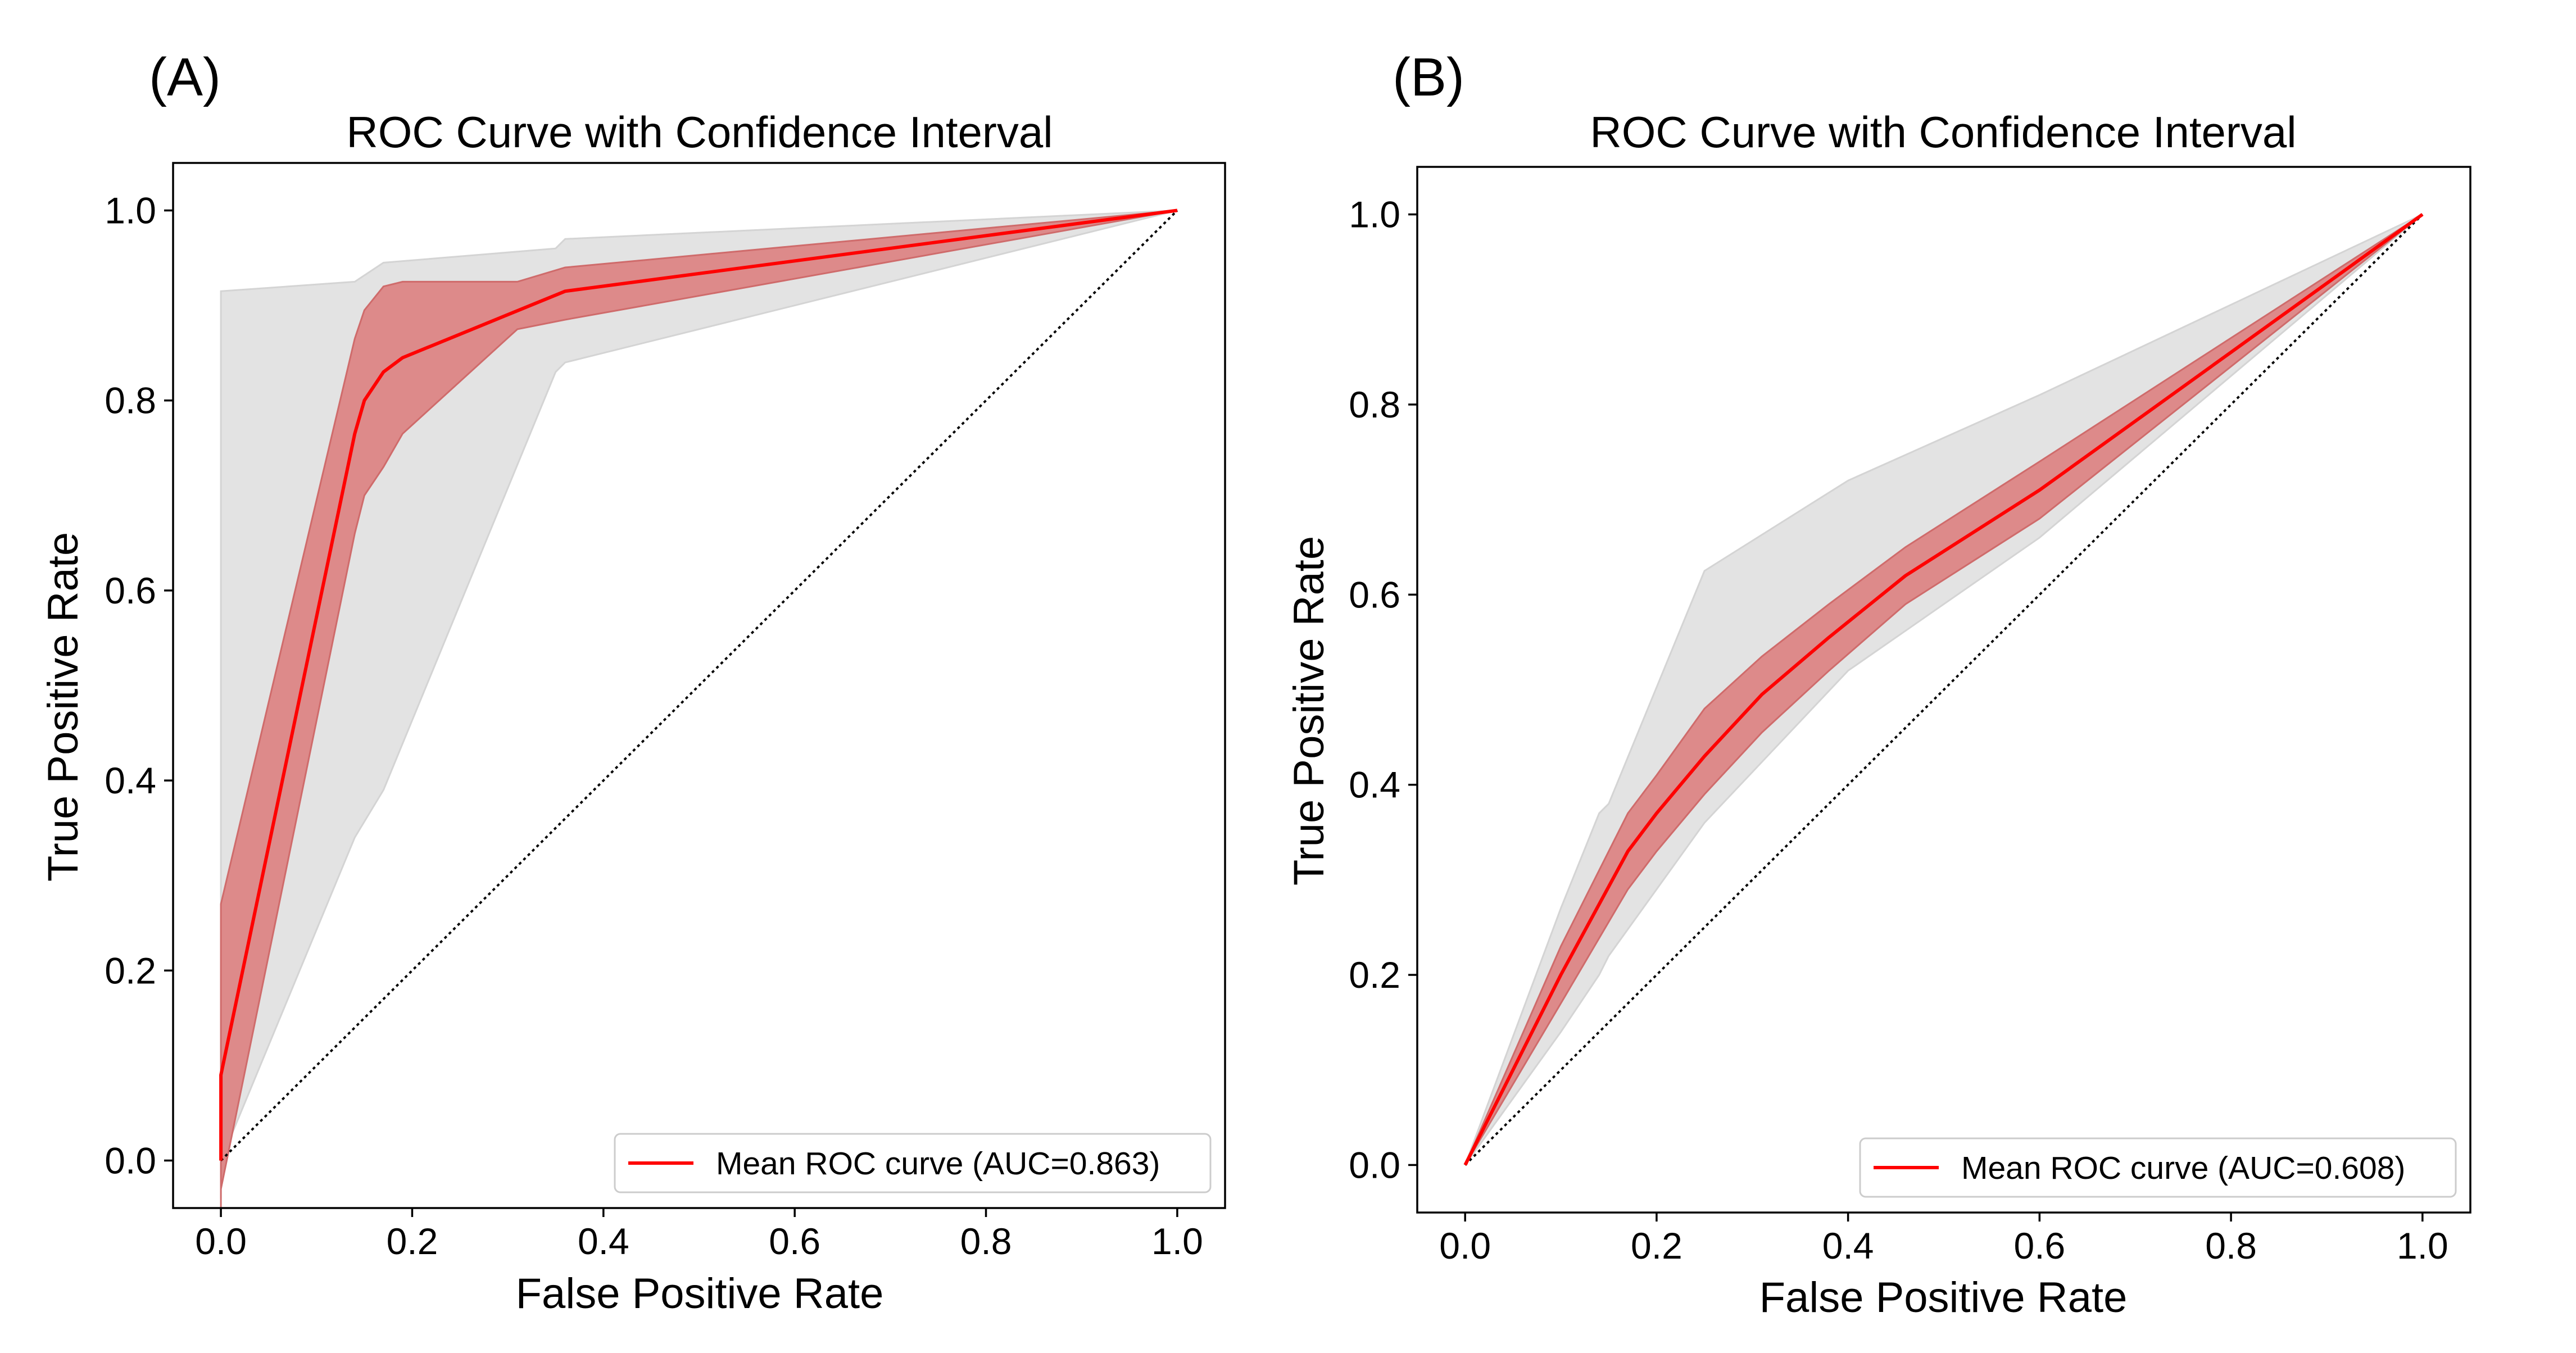 The image size is (2576, 1353). I want to click on panel-label: (B), so click(1428, 77).